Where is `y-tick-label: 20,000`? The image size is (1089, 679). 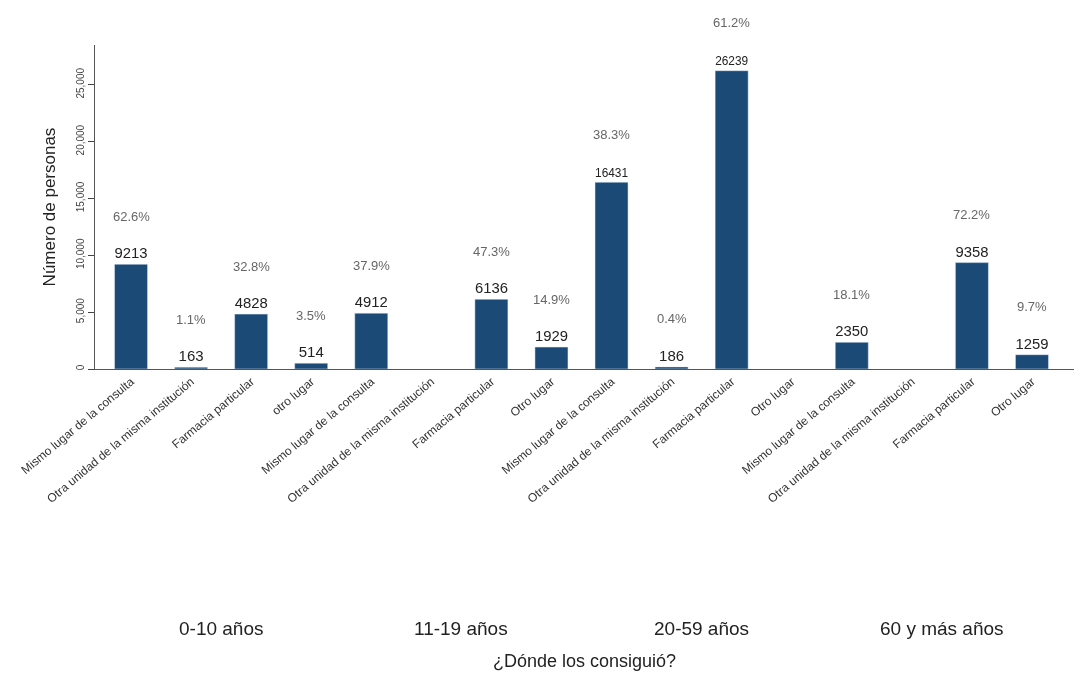 y-tick-label: 20,000 is located at coordinates (80, 140).